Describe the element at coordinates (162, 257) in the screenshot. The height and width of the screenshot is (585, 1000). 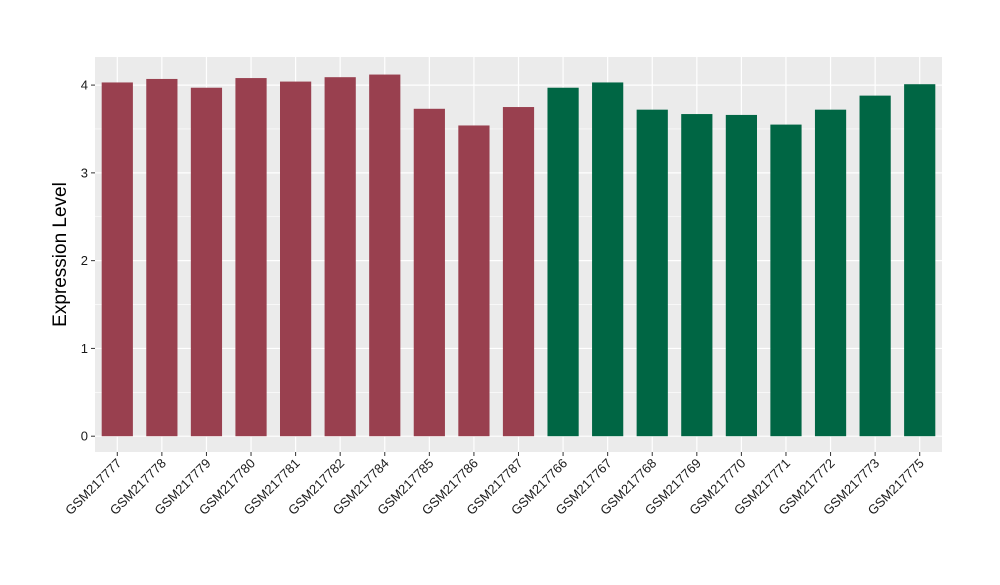
I see `bar-GSM217778` at that location.